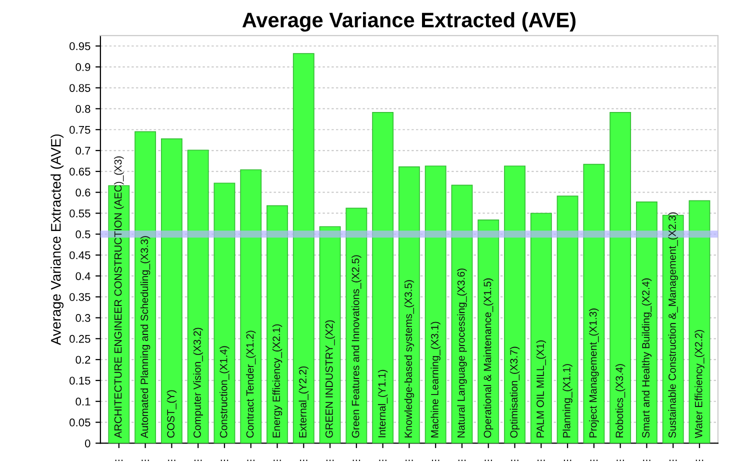 This screenshot has height=474, width=744. Describe the element at coordinates (647, 358) in the screenshot. I see `data-label: Smart and Healthy Building_(X2.4)` at that location.